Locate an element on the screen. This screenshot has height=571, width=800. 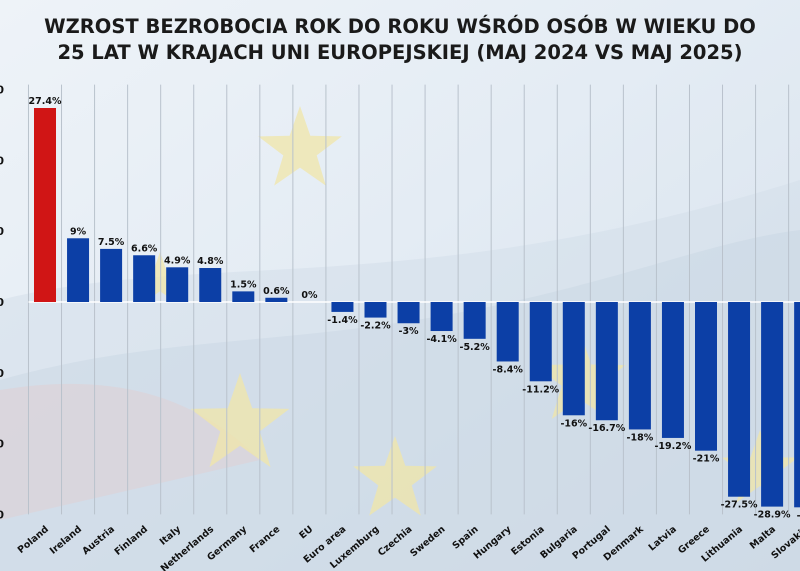
data-label: 27.4% is located at coordinates (45, 101).